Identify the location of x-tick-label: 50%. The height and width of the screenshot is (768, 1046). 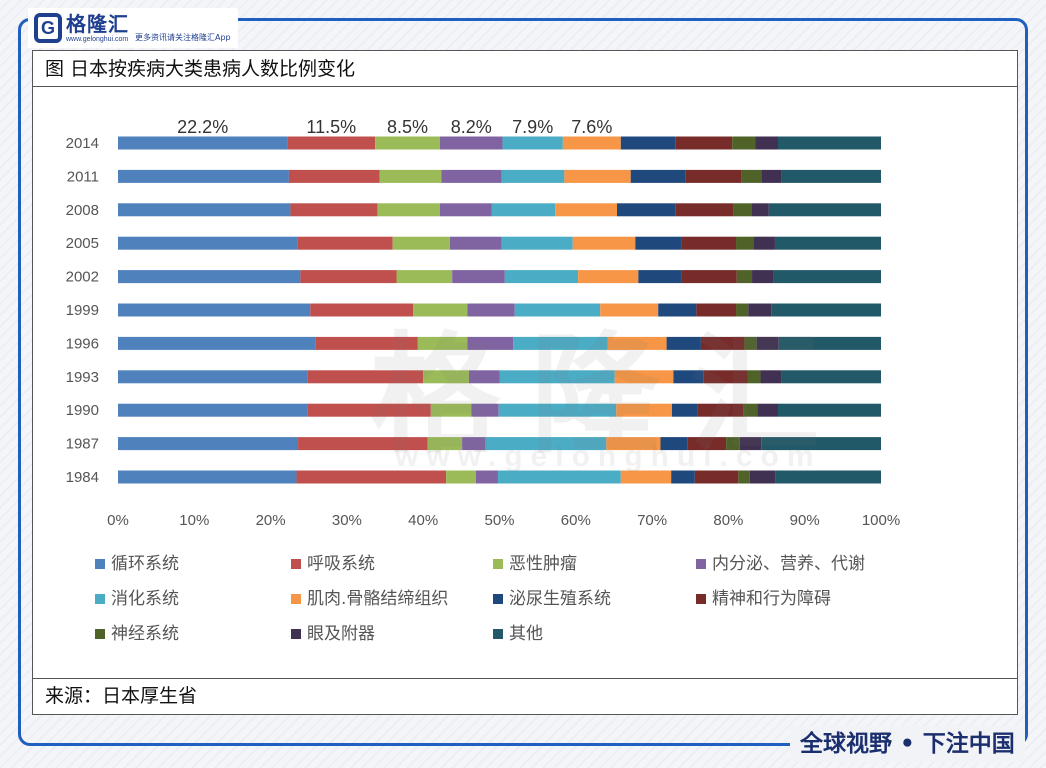
(499, 520).